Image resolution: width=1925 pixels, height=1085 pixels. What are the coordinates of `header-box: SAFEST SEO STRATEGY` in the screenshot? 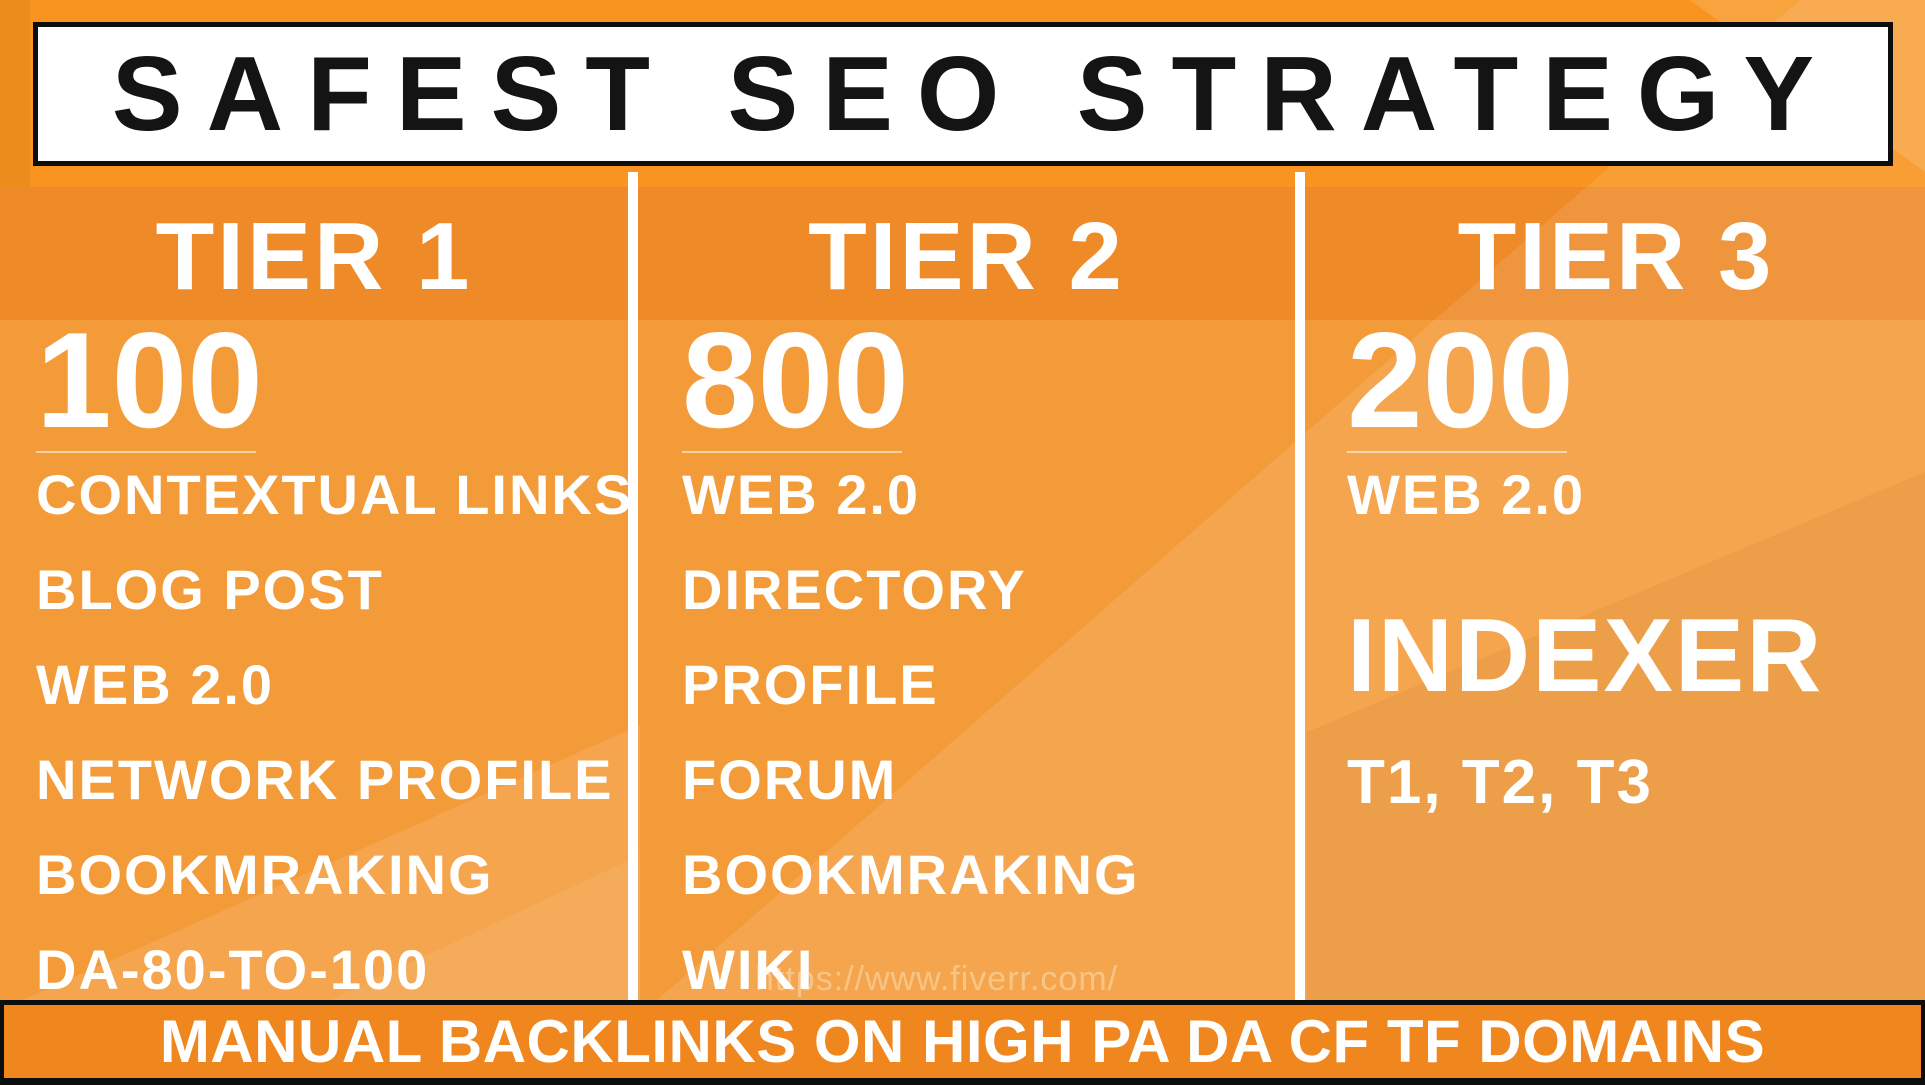 It's located at (963, 94).